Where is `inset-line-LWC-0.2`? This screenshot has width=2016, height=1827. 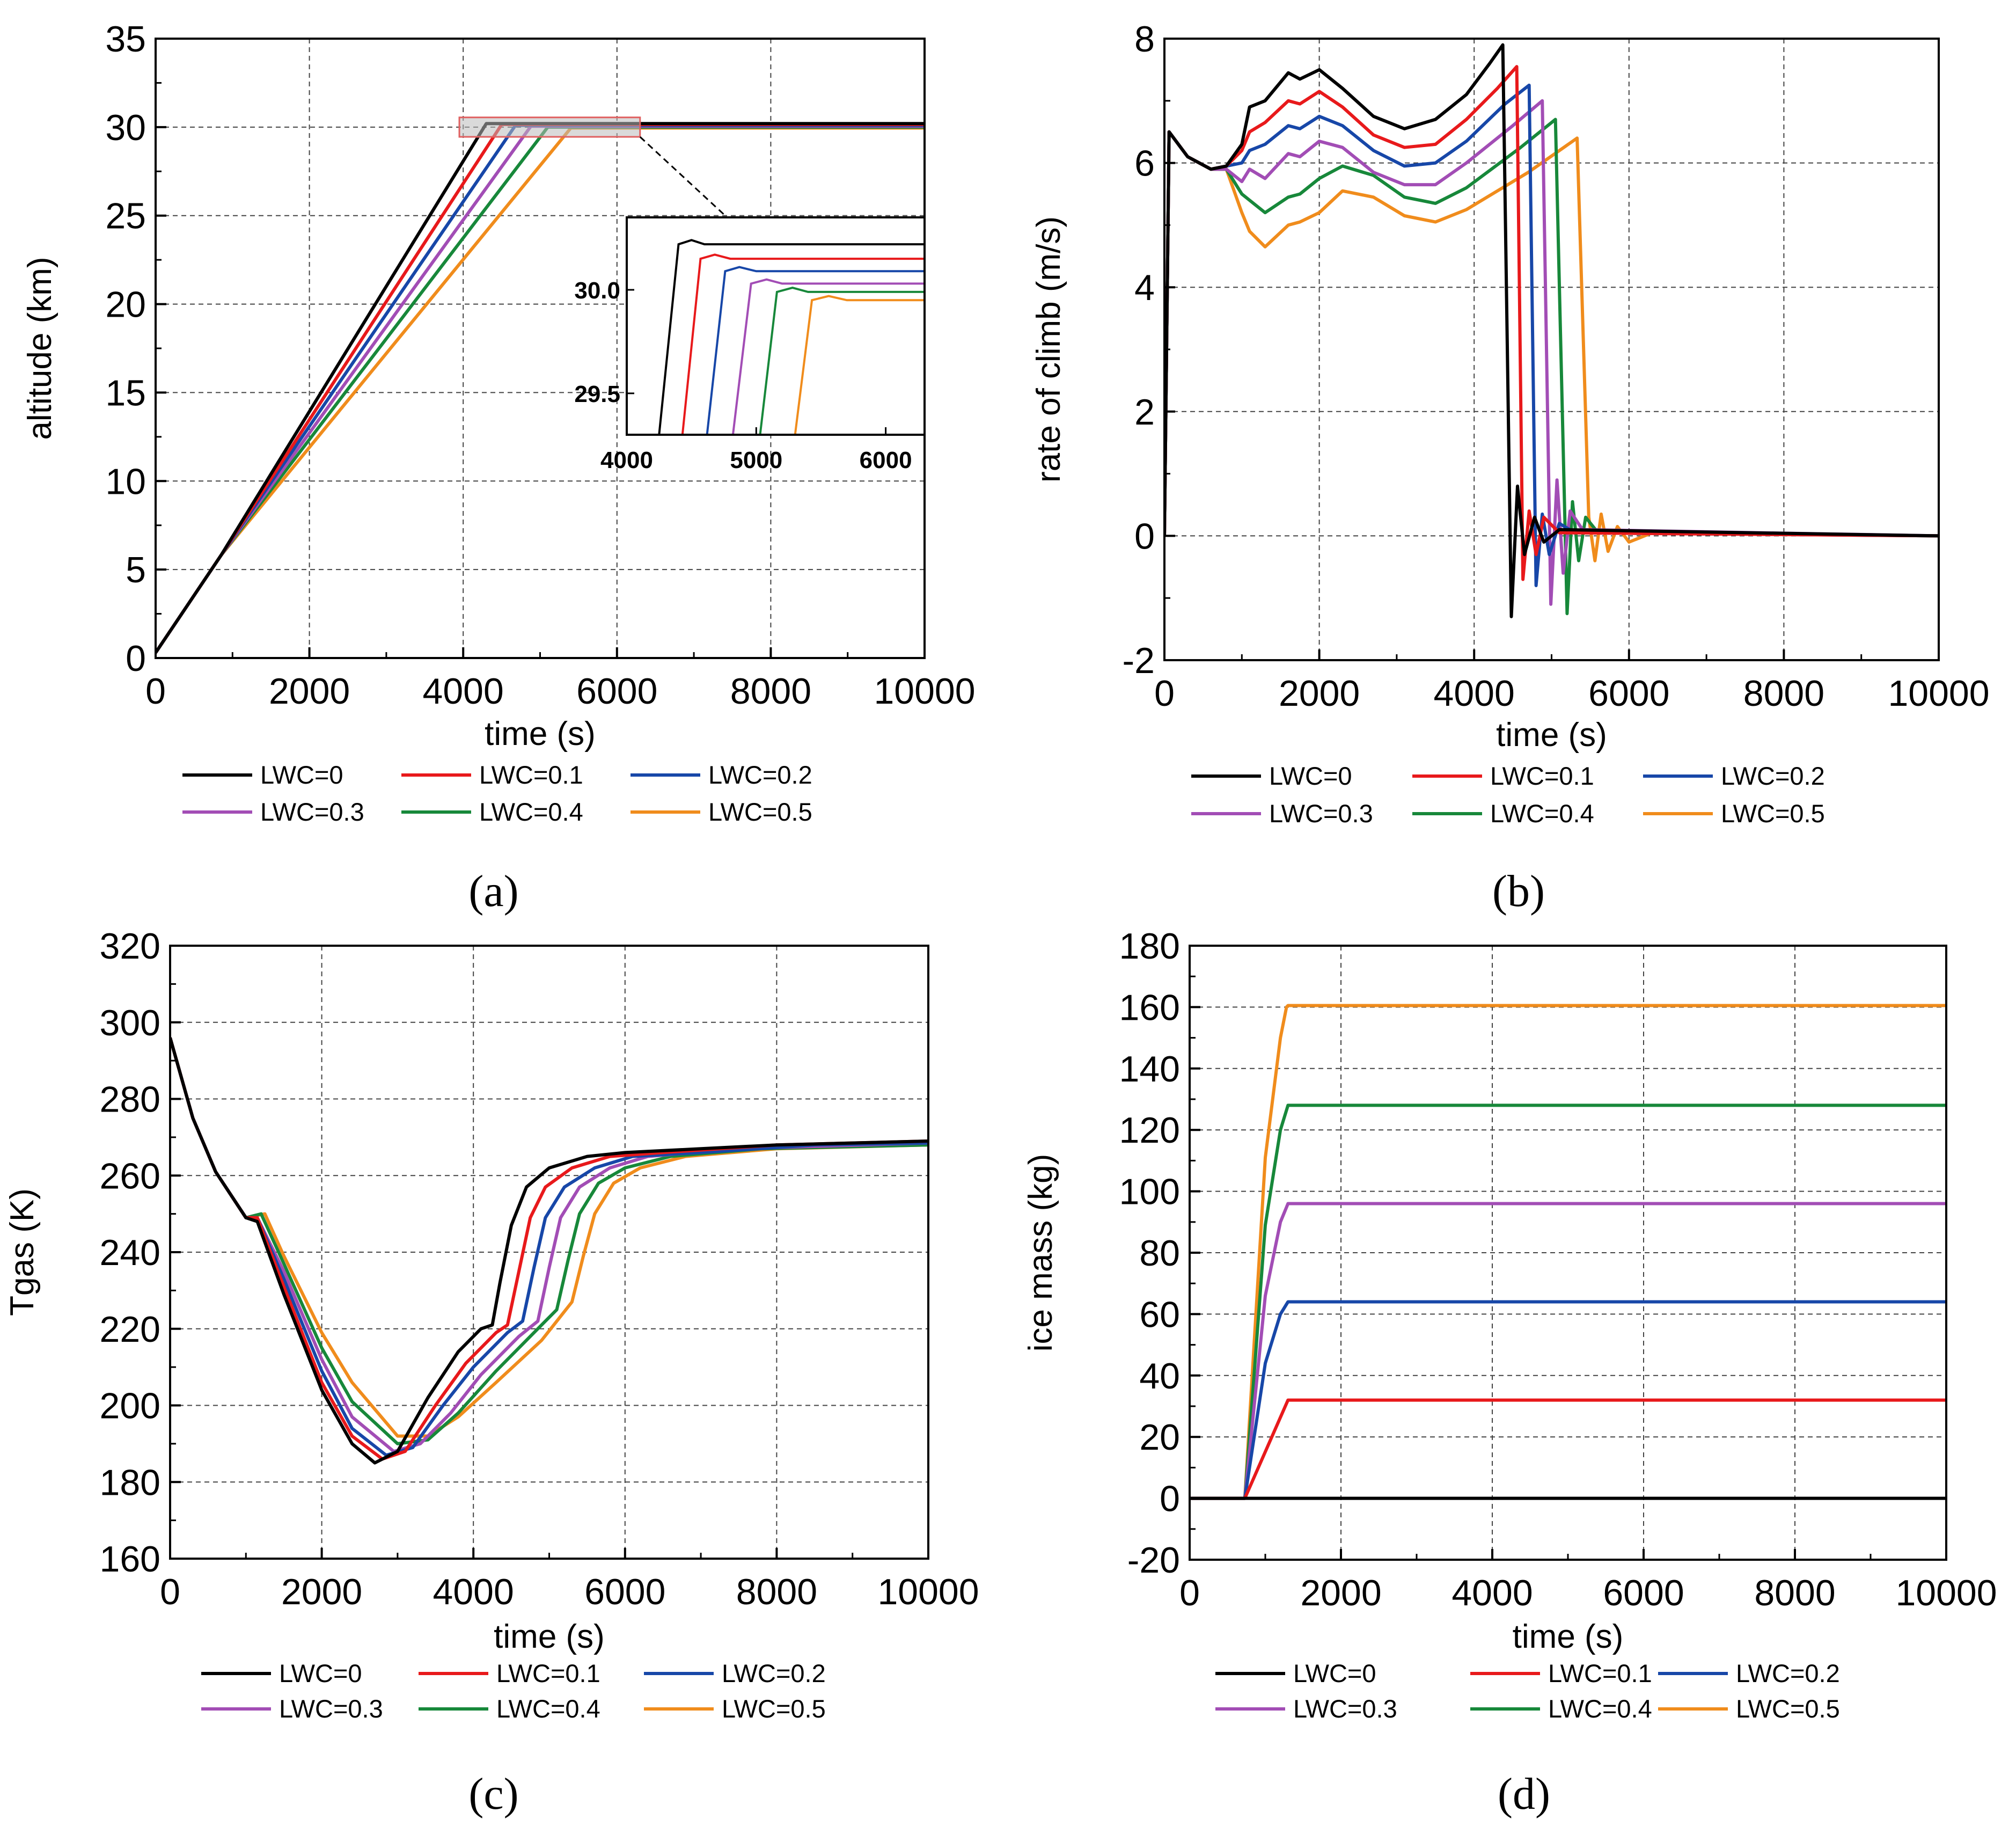 inset-line-LWC-0.2 is located at coordinates (815, 350).